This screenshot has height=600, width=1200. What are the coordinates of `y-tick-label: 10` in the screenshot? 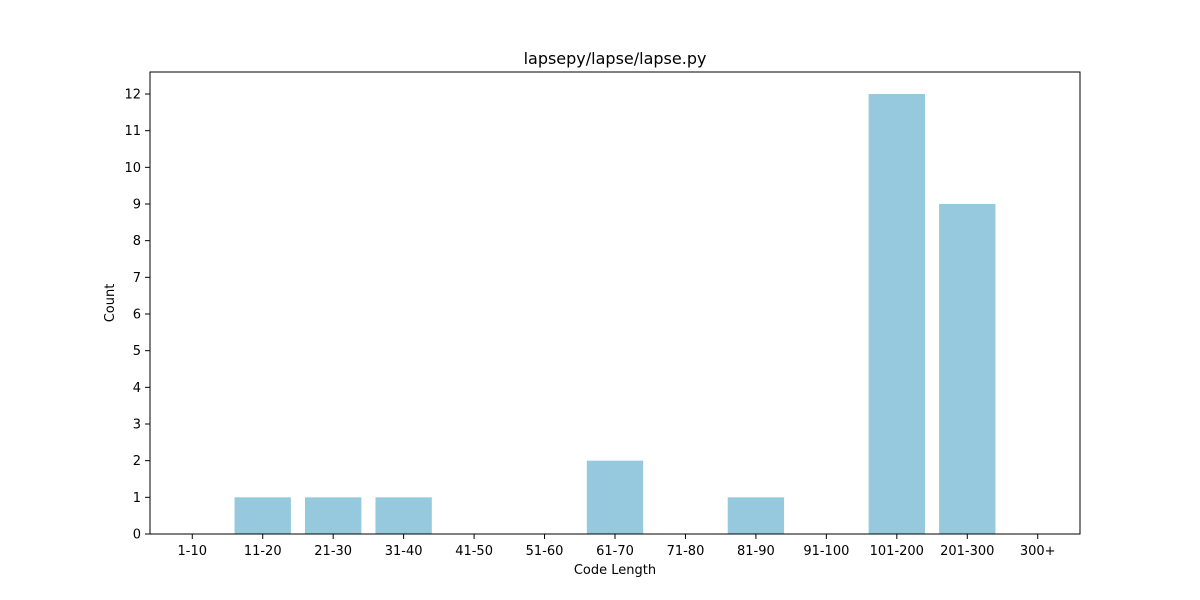 It's located at (132, 168).